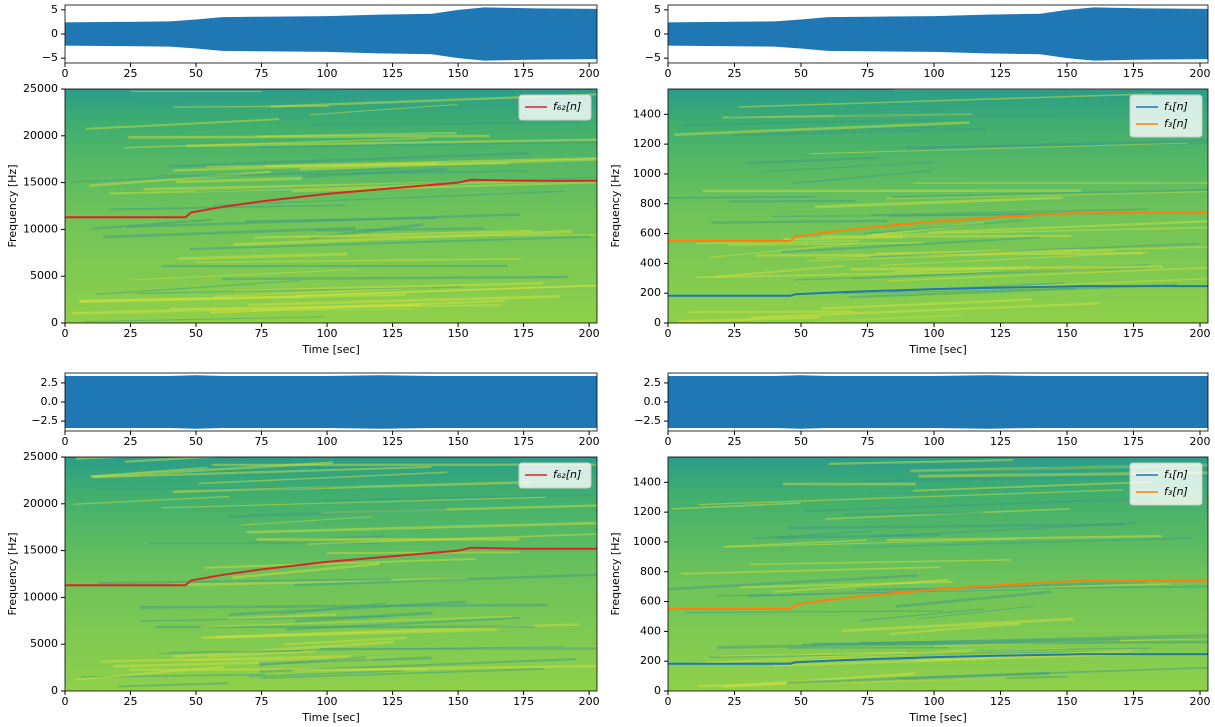  What do you see at coordinates (44, 420) in the screenshot?
I see `y-tick-label: −2.5` at bounding box center [44, 420].